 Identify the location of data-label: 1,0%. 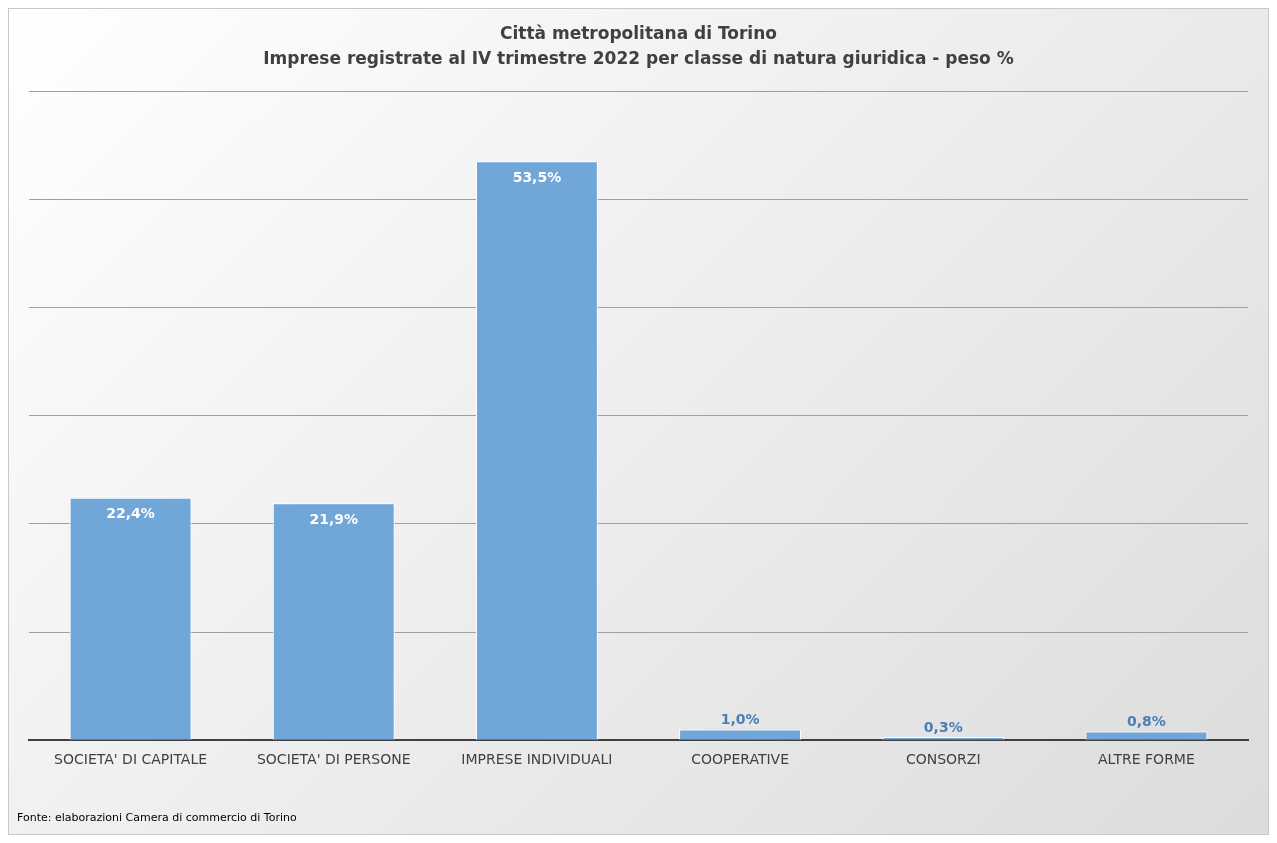
(740, 719).